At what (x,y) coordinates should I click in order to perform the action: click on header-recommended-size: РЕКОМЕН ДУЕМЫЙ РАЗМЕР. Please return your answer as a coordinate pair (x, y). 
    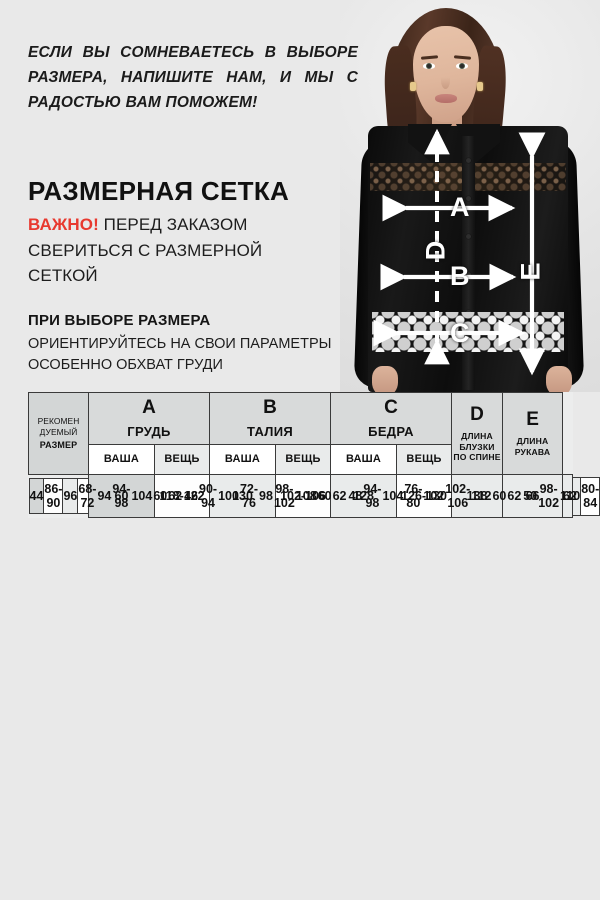
    Looking at the image, I should click on (58, 433).